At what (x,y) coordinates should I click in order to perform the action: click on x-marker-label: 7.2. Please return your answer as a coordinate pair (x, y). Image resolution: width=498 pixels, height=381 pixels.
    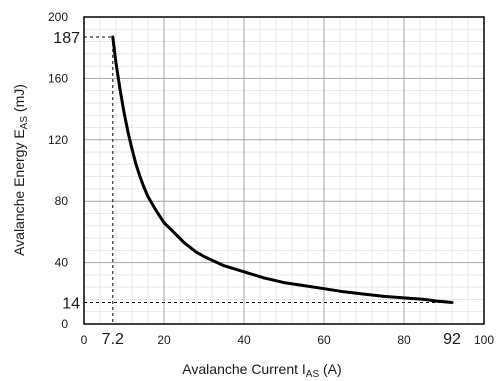
    Looking at the image, I should click on (113, 339).